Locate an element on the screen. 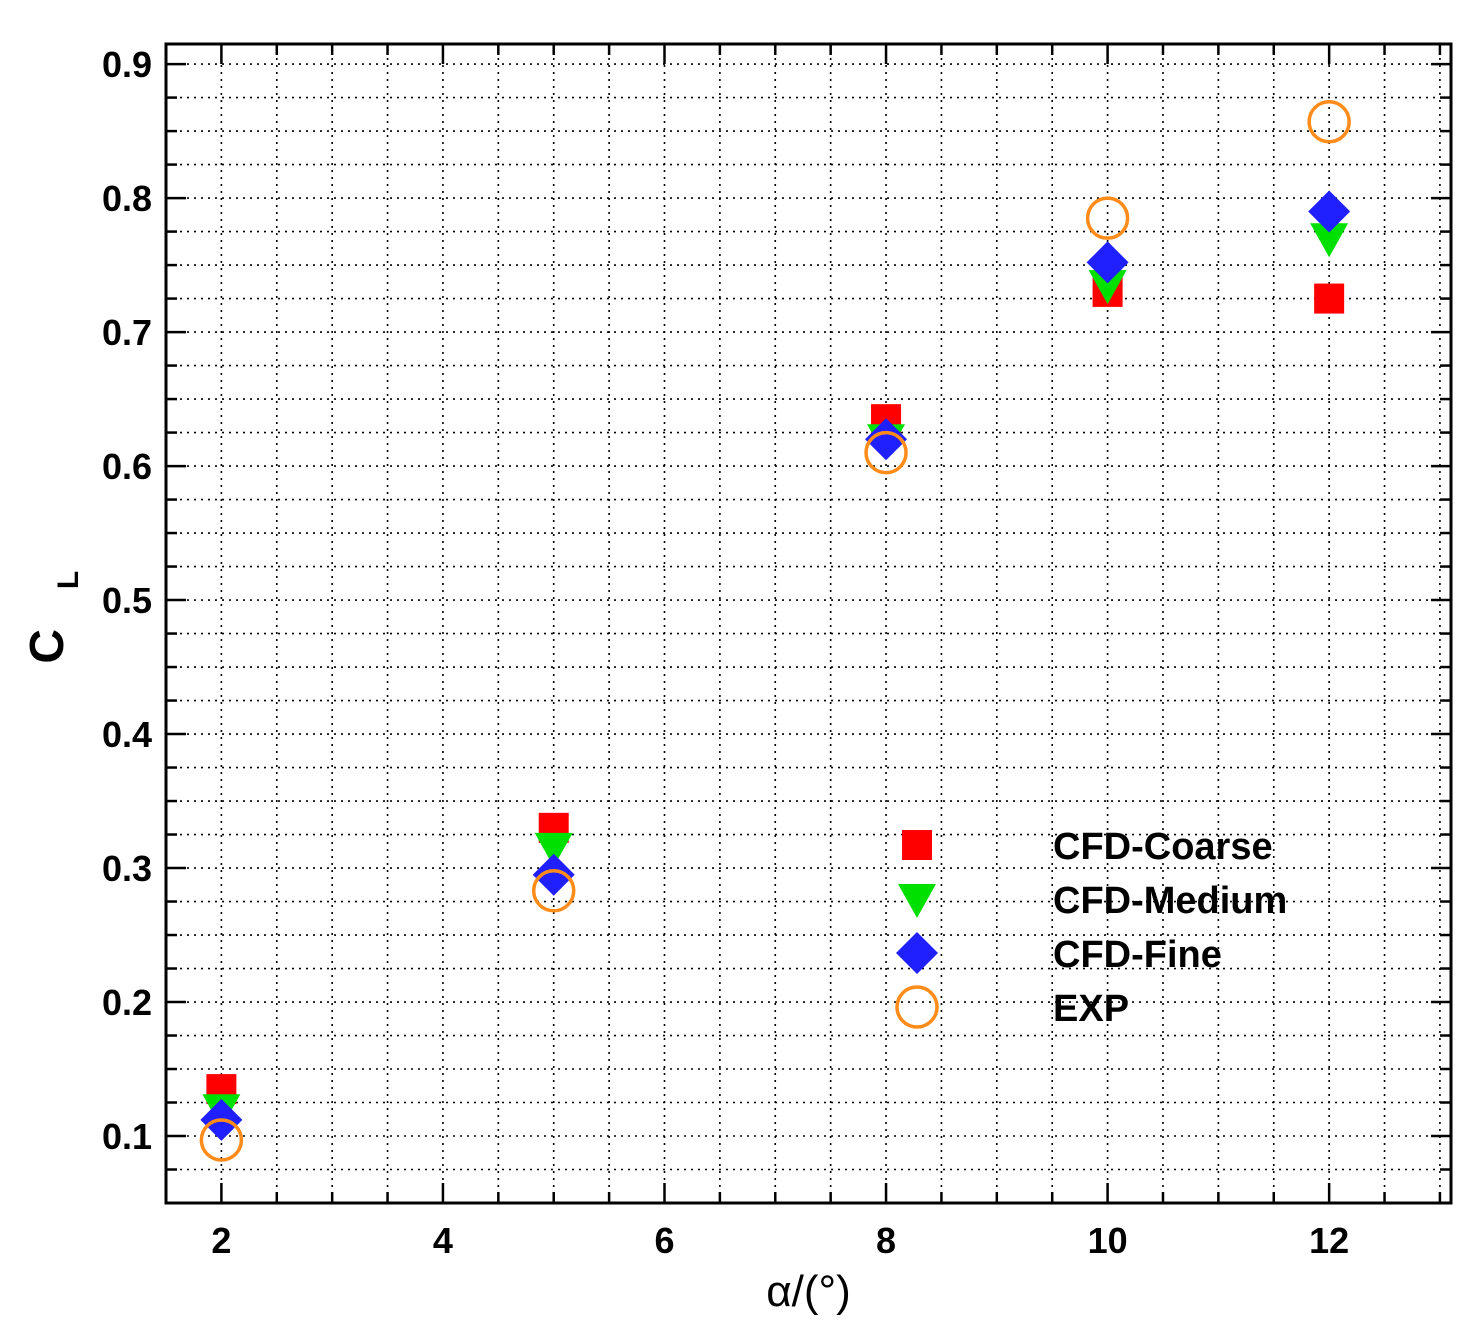 This screenshot has width=1484, height=1344. legend-entry: CFD-Medium is located at coordinates (1092, 901).